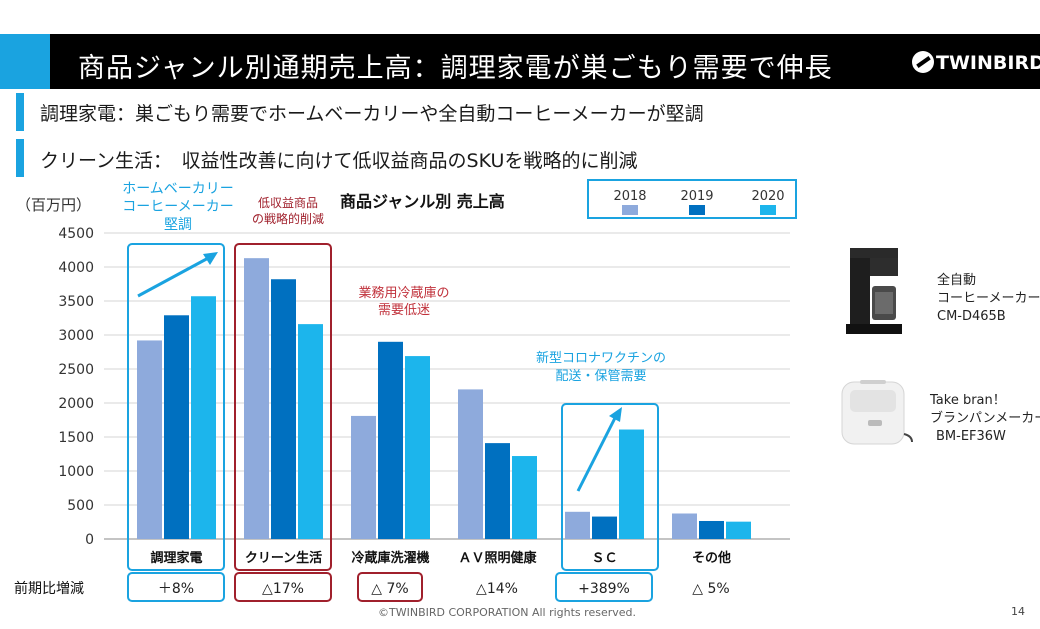 The image size is (1040, 629). I want to click on annotation-text: の戦略的削減, so click(288, 218).